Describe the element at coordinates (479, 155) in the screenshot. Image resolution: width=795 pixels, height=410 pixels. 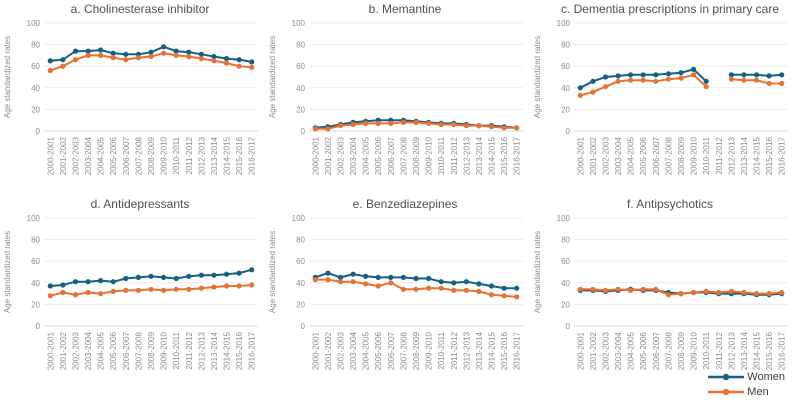
I see `x-tick-label: 2013-2014` at that location.